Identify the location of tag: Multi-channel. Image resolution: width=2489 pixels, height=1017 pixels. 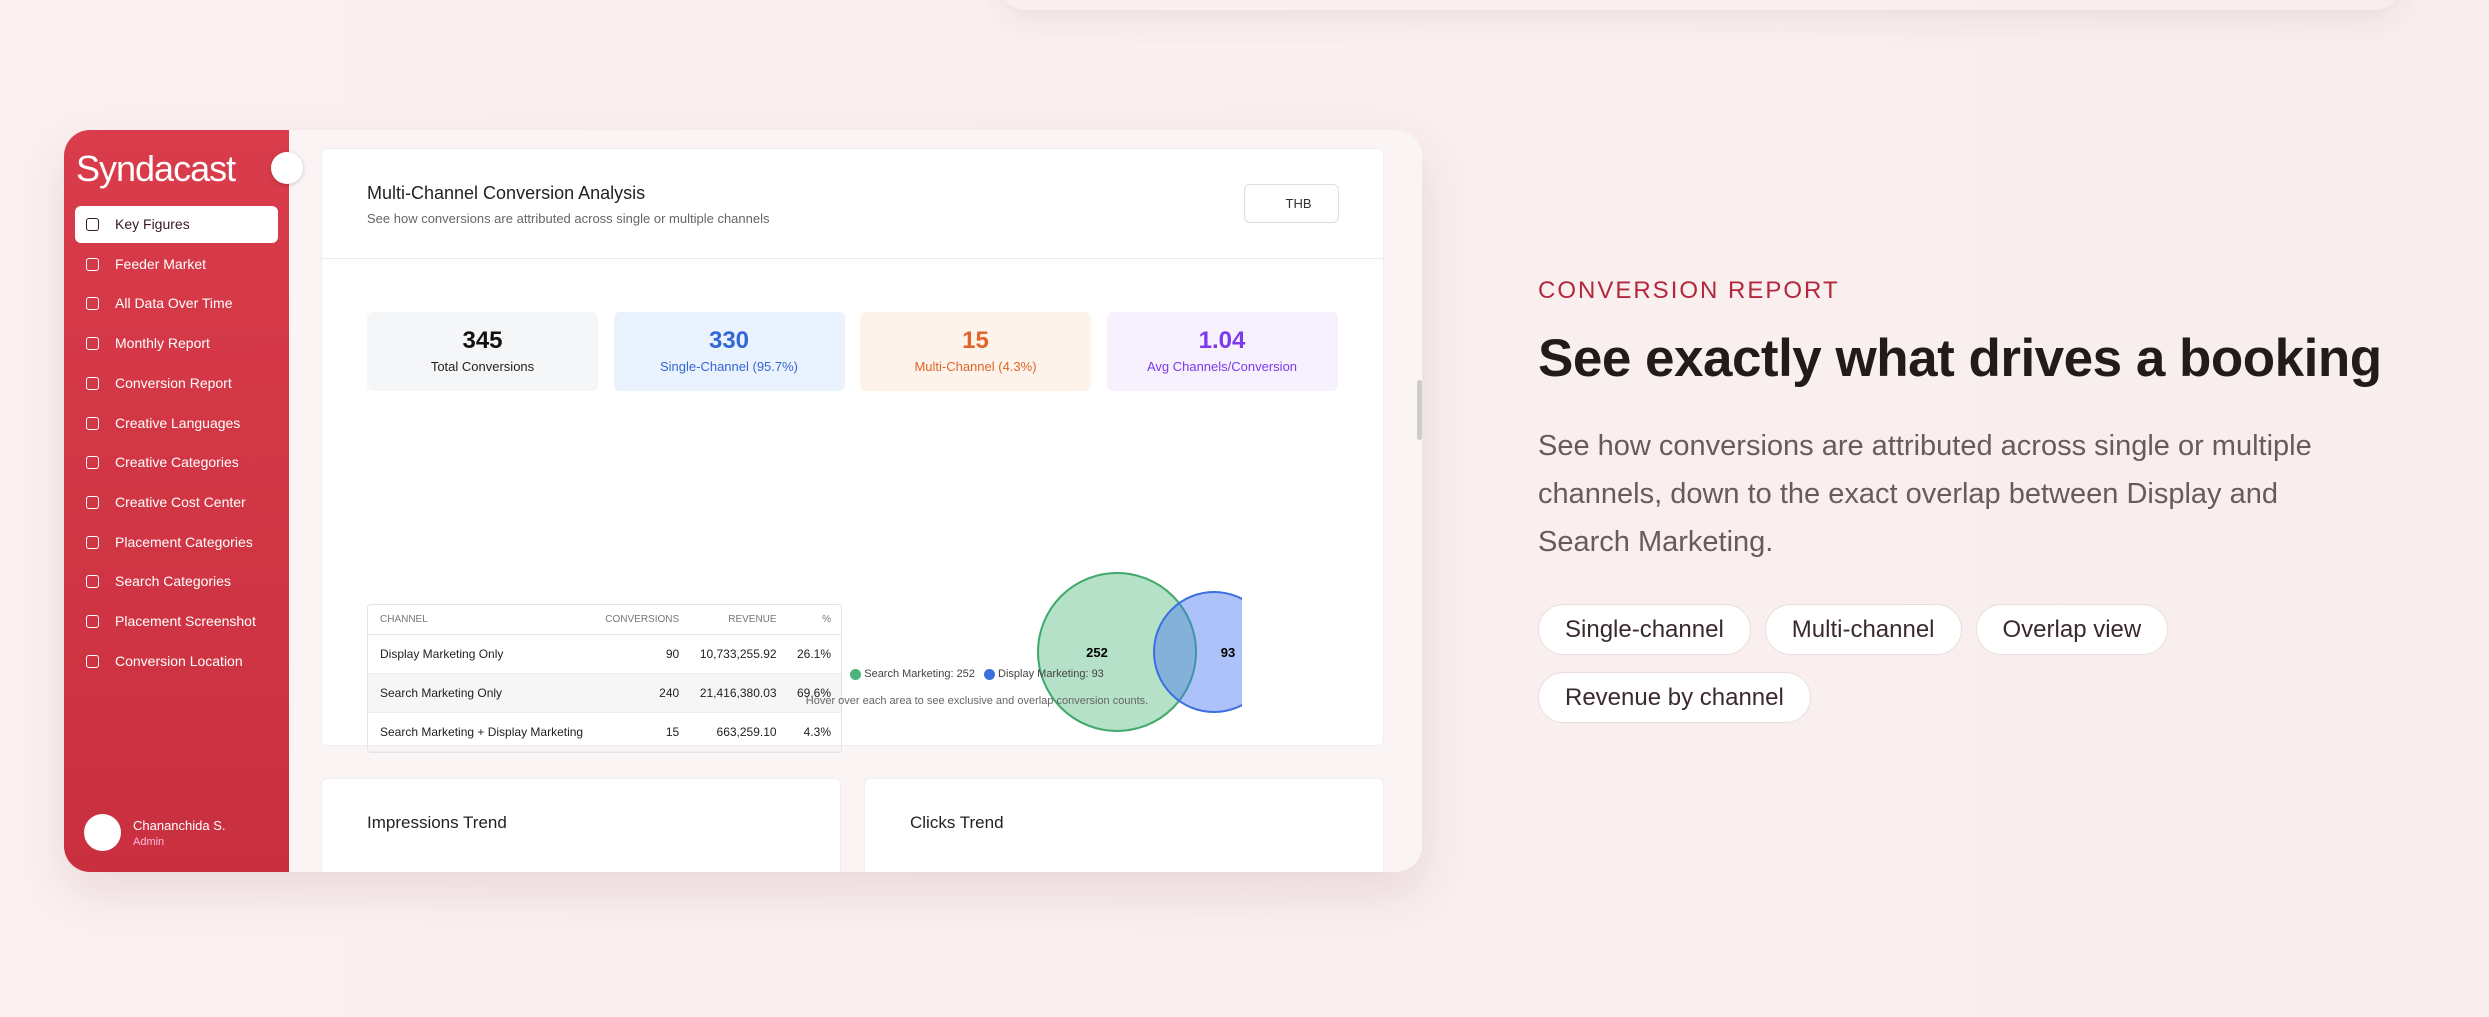
(1863, 629).